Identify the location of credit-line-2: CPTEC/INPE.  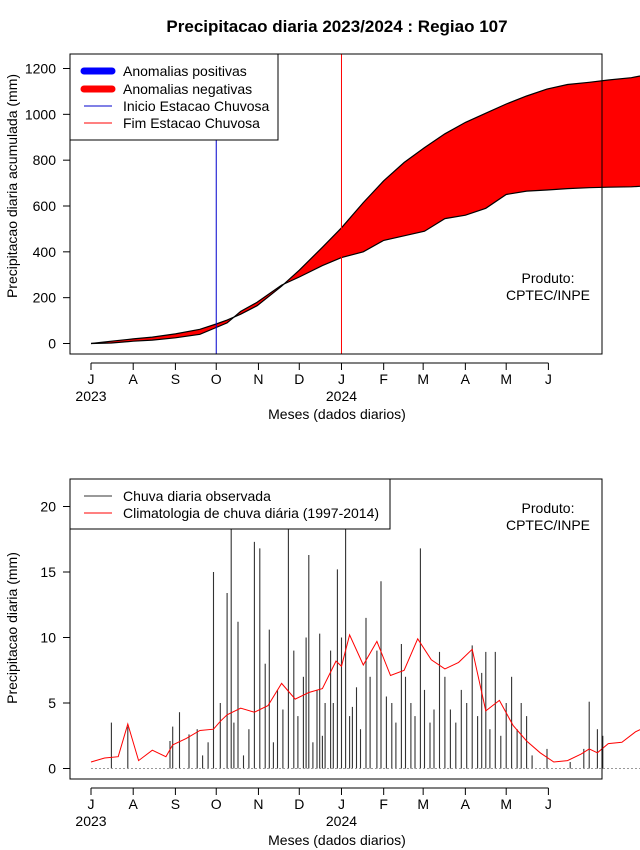
(548, 295).